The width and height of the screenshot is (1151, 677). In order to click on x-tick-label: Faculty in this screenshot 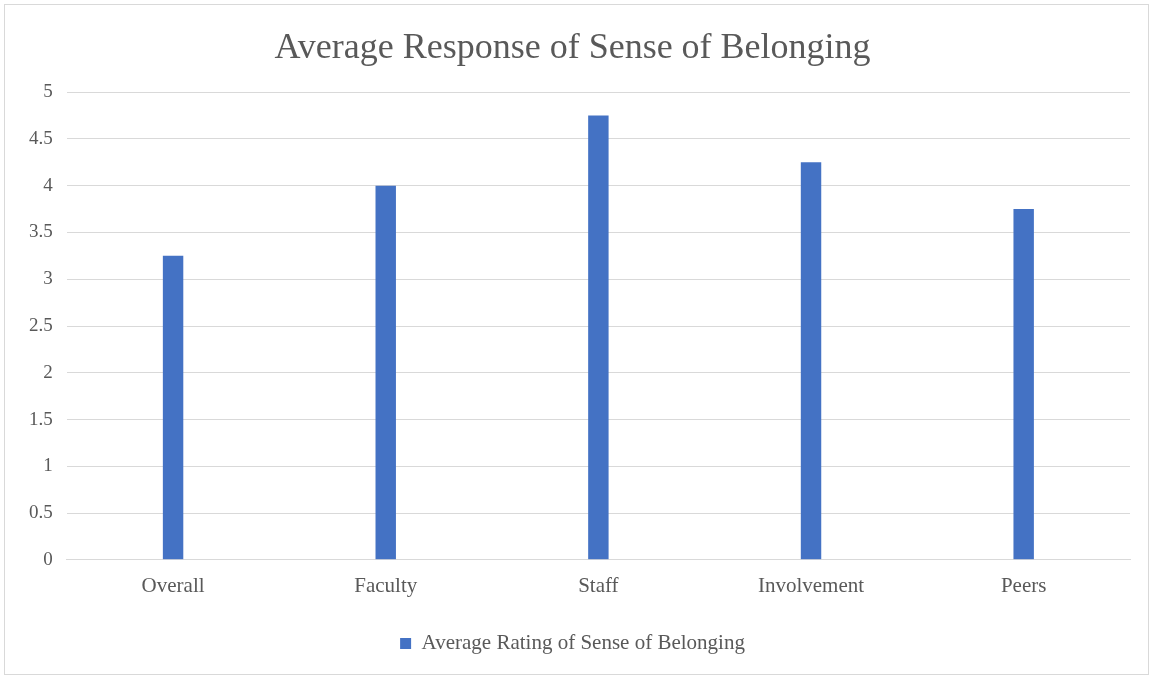, I will do `click(386, 584)`.